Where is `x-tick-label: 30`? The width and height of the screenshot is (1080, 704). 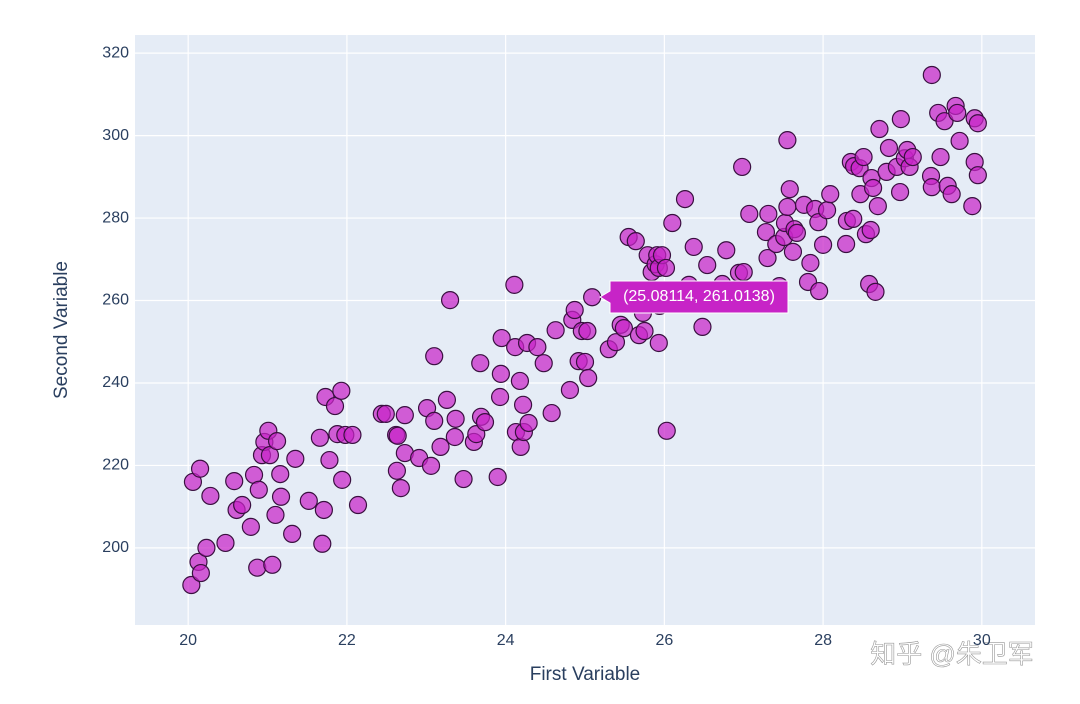
x-tick-label: 30 is located at coordinates (982, 640).